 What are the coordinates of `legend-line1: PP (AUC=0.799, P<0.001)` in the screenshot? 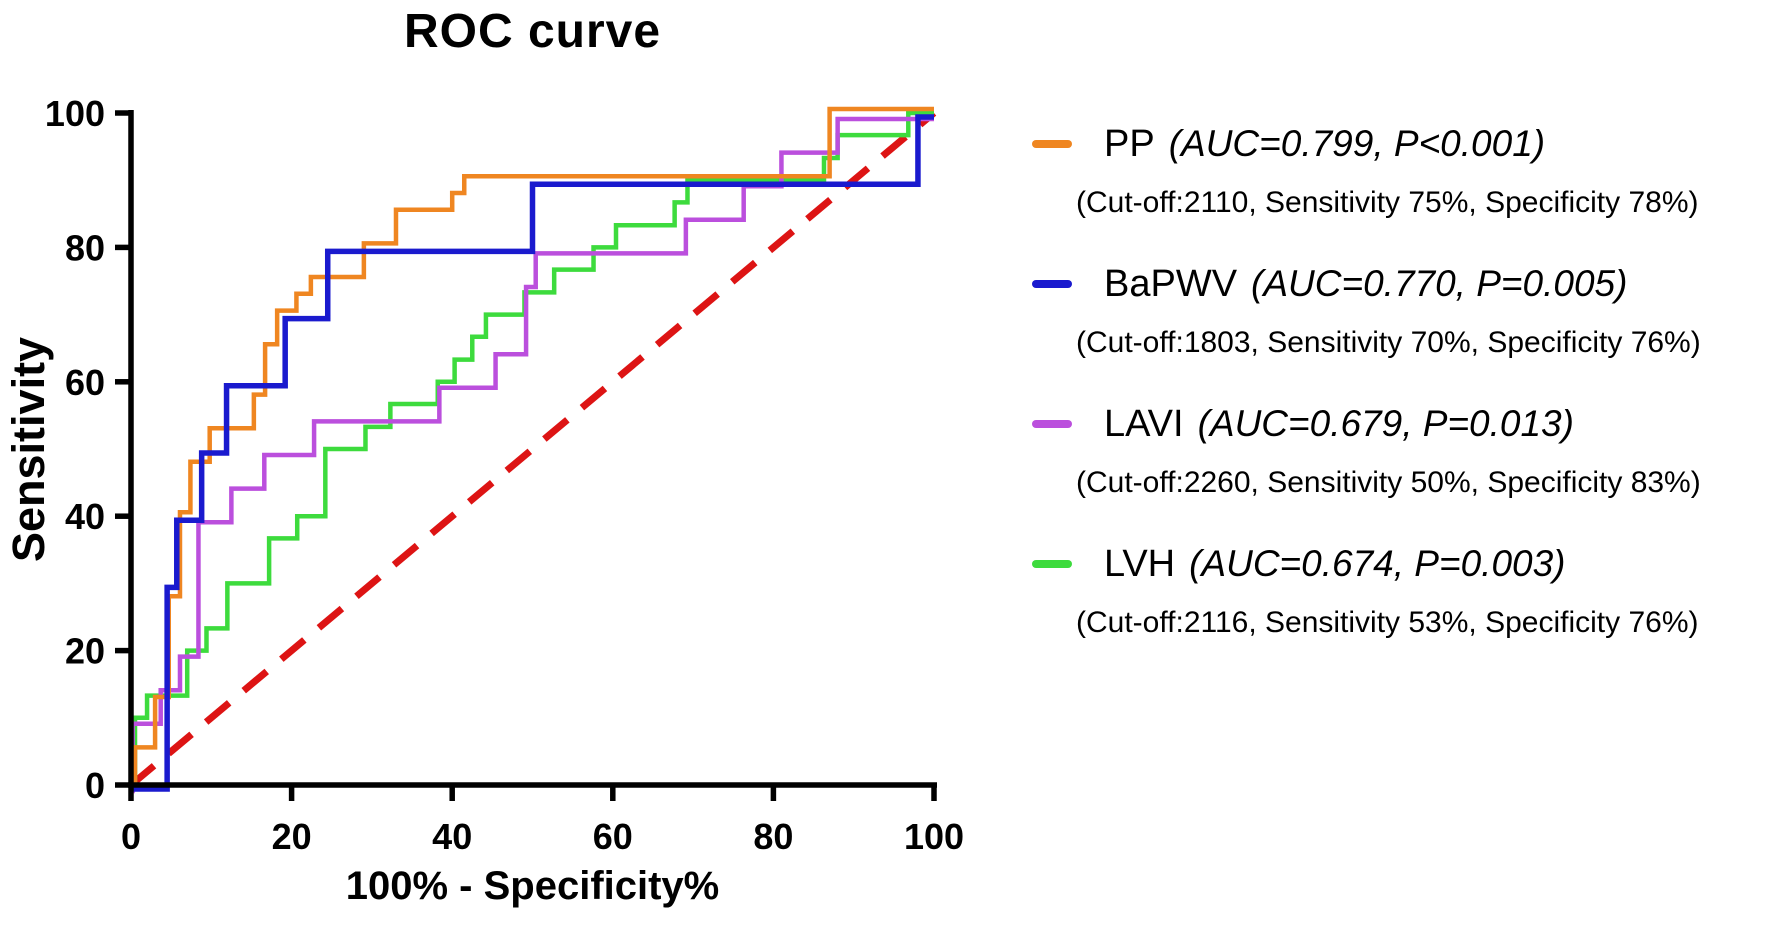 It's located at (1402, 144).